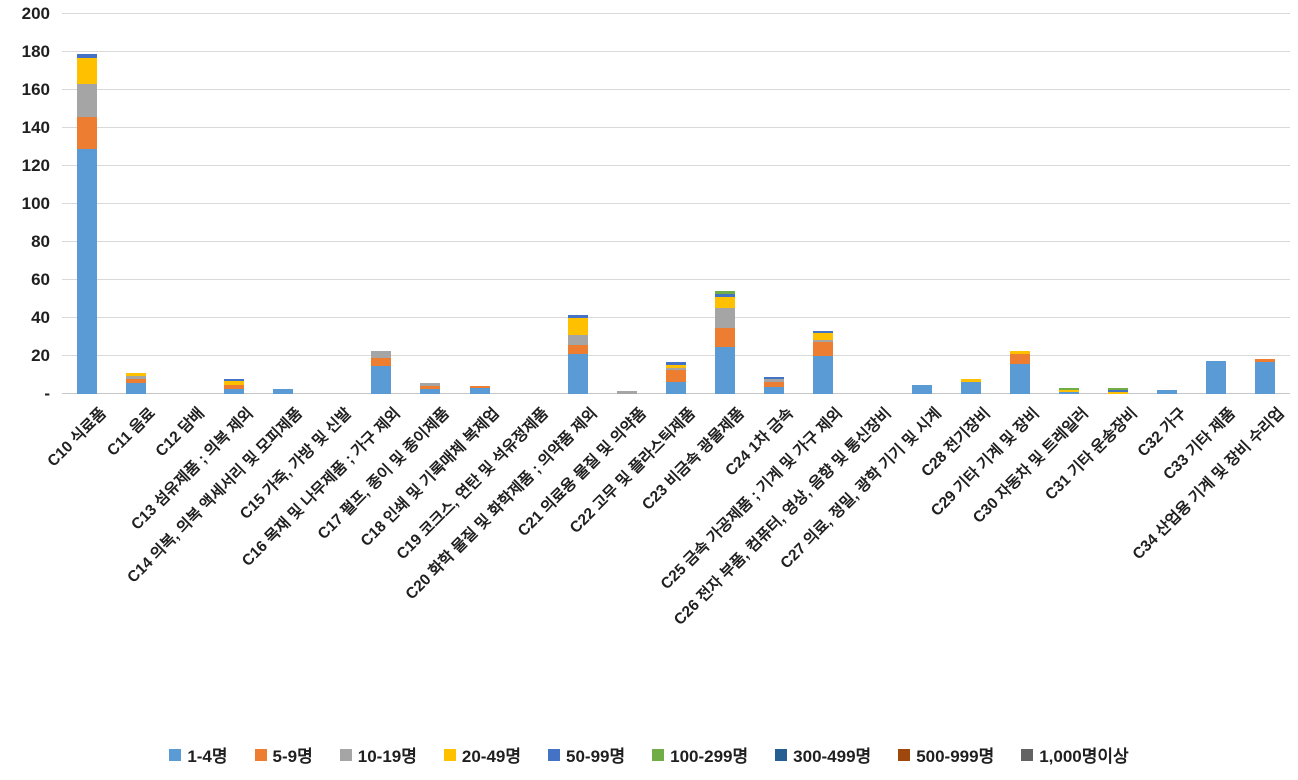  I want to click on bar-C17, so click(430, 388).